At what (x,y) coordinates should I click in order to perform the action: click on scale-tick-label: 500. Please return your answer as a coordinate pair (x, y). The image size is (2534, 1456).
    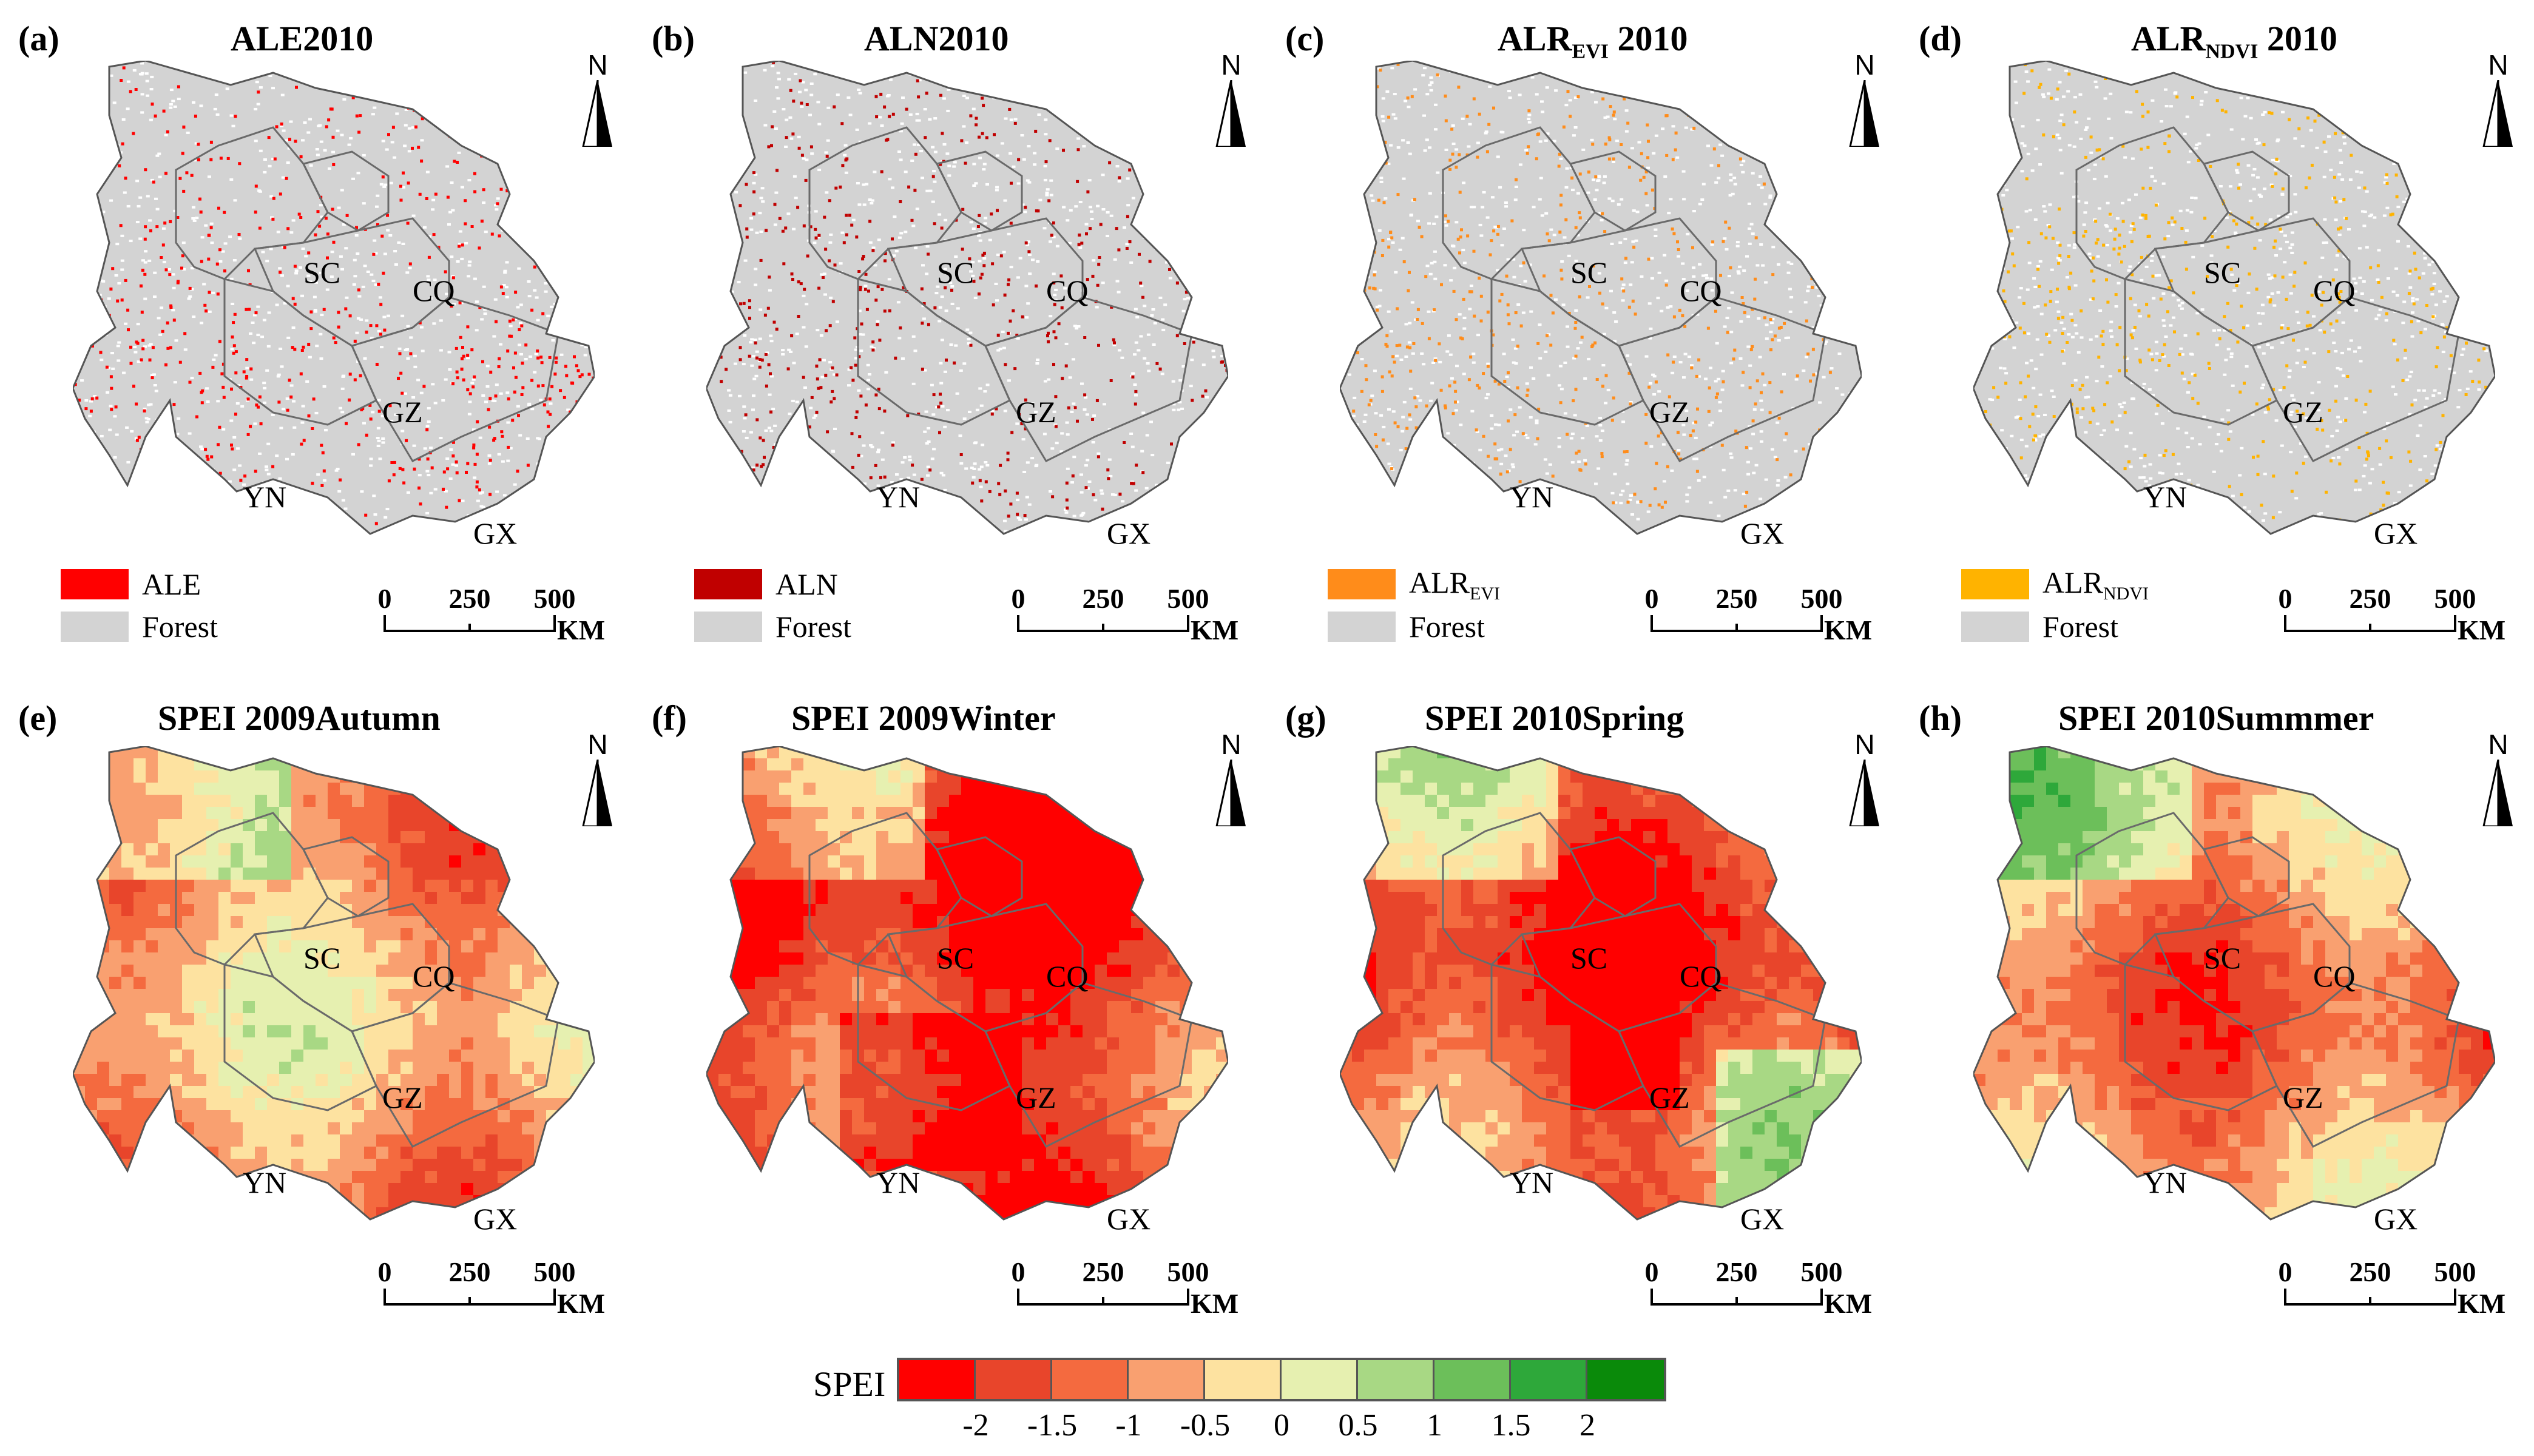
    Looking at the image, I should click on (554, 598).